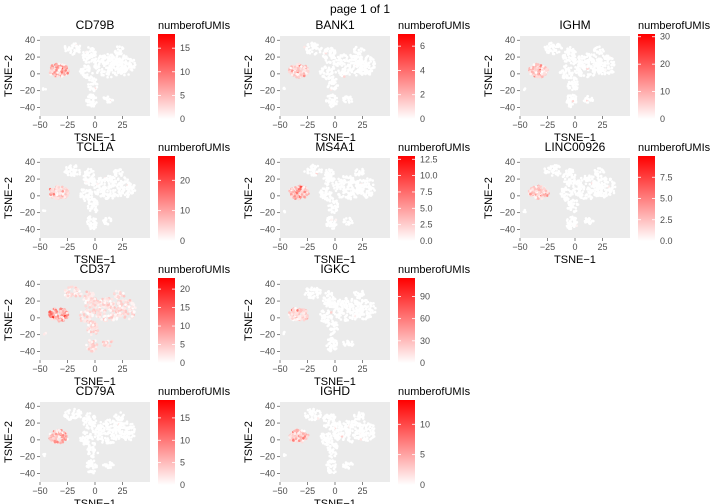 This screenshot has height=504, width=720. What do you see at coordinates (166, 320) in the screenshot?
I see `legend-colorbar` at bounding box center [166, 320].